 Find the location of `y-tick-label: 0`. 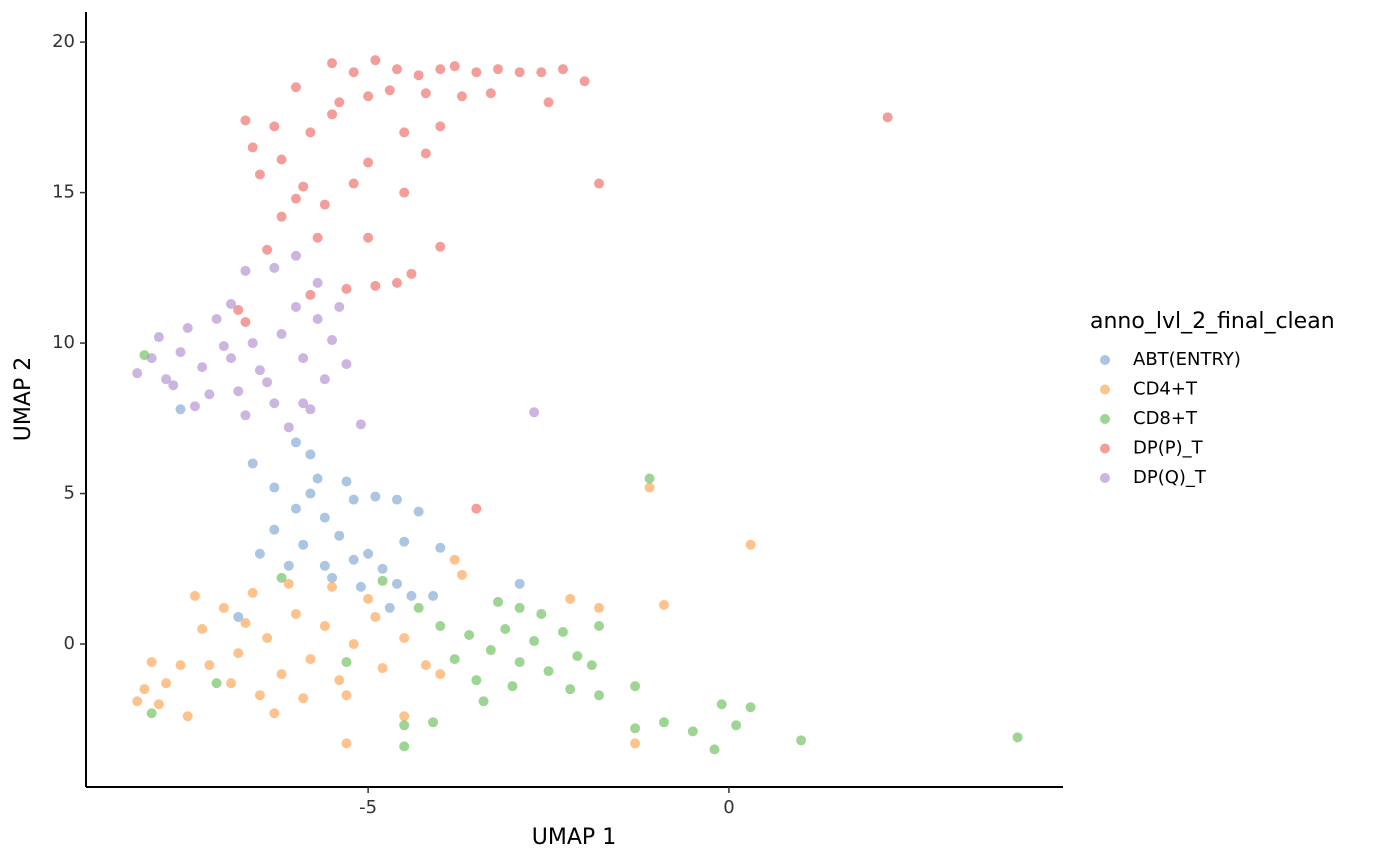

y-tick-label: 0 is located at coordinates (69, 643).